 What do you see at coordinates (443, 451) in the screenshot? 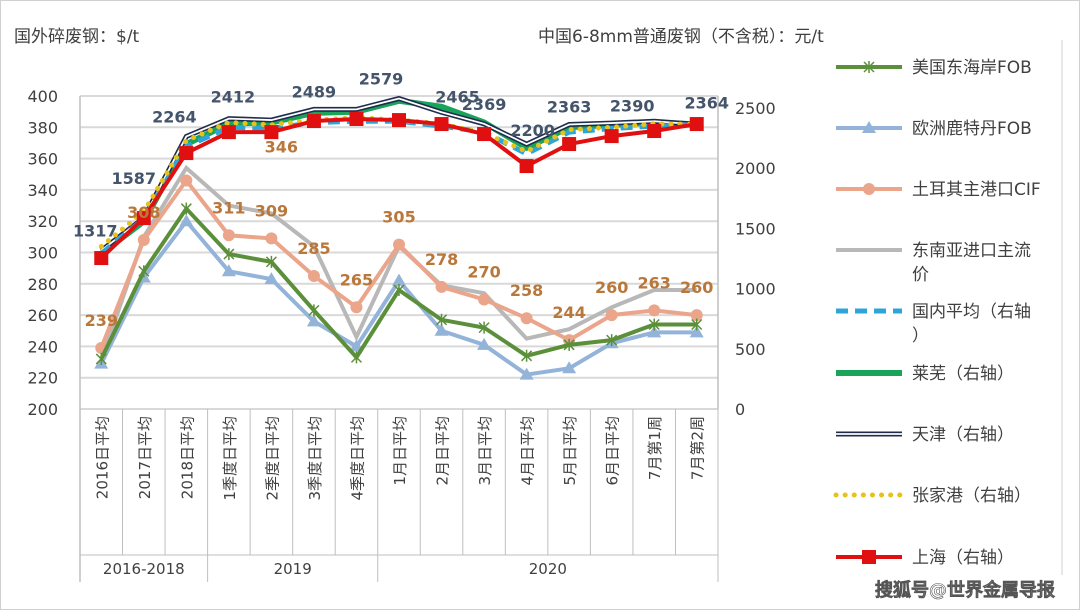
I see `category-label: 2月日平均` at bounding box center [443, 451].